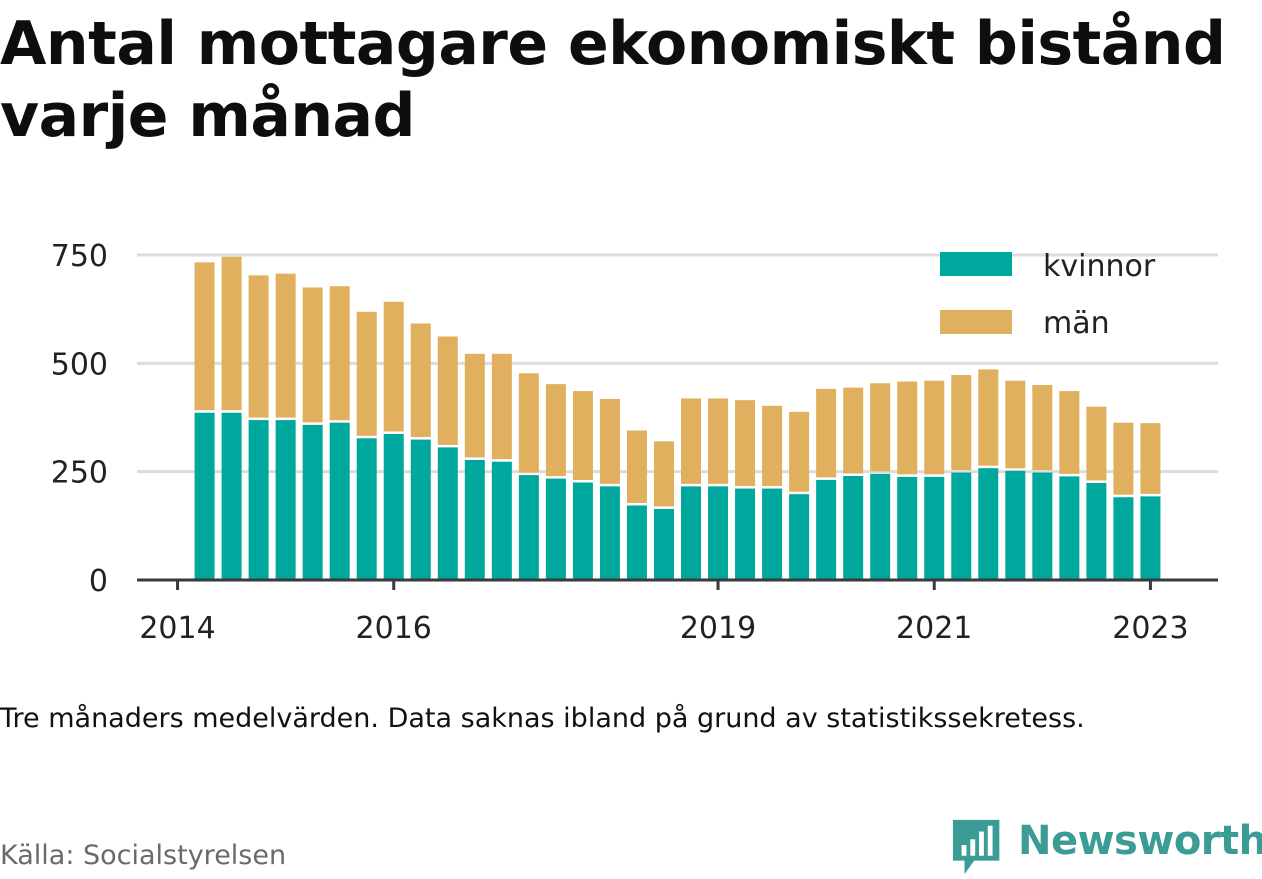 This screenshot has width=1262, height=879. I want to click on y-axis: 0 250 500 750, so click(79, 419).